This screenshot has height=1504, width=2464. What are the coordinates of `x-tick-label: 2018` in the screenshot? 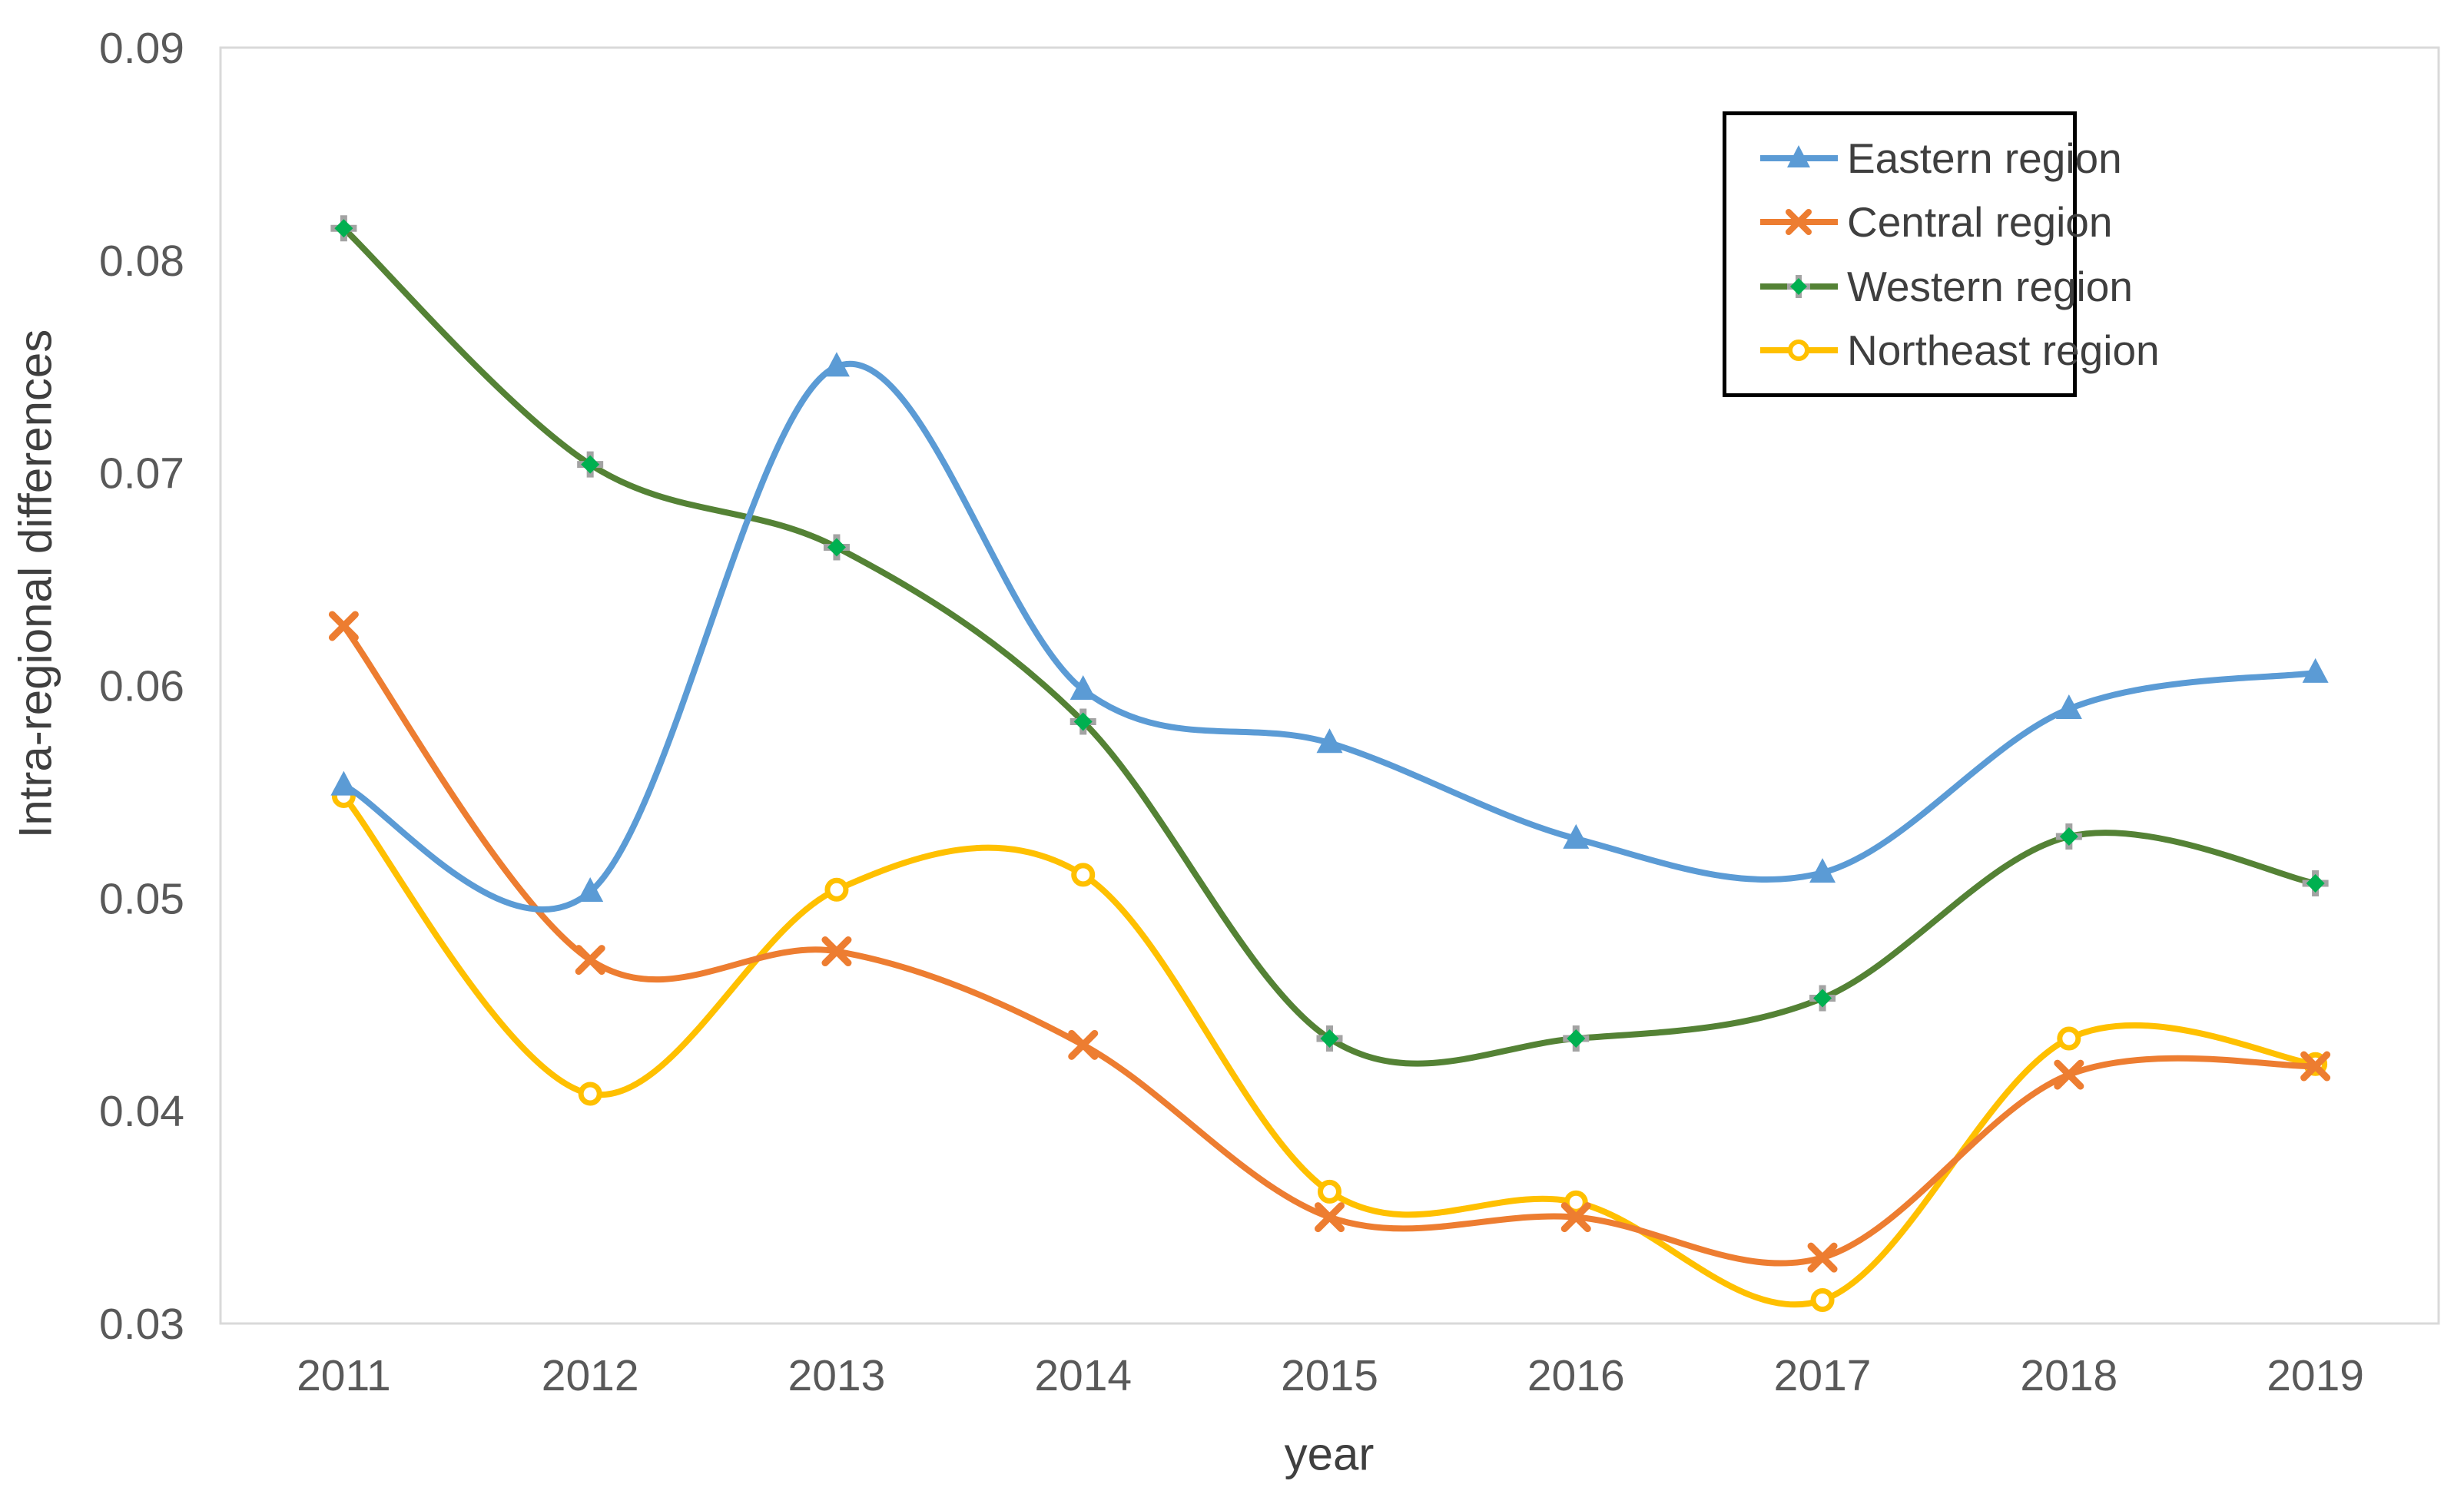 It's located at (2068, 1375).